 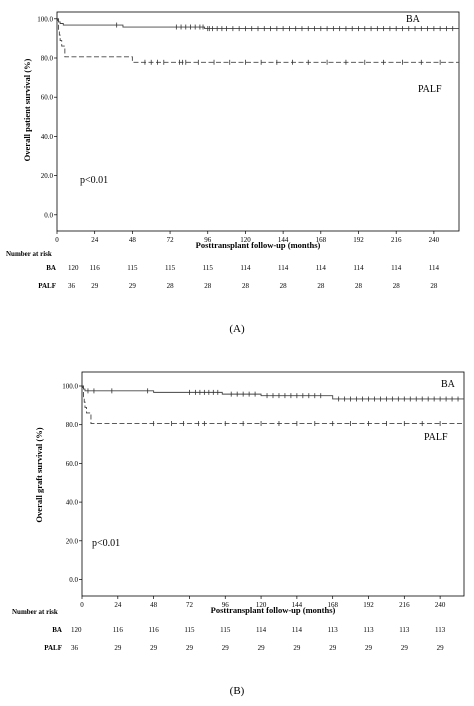 I want to click on survival-curve-ba, so click(x=258, y=24).